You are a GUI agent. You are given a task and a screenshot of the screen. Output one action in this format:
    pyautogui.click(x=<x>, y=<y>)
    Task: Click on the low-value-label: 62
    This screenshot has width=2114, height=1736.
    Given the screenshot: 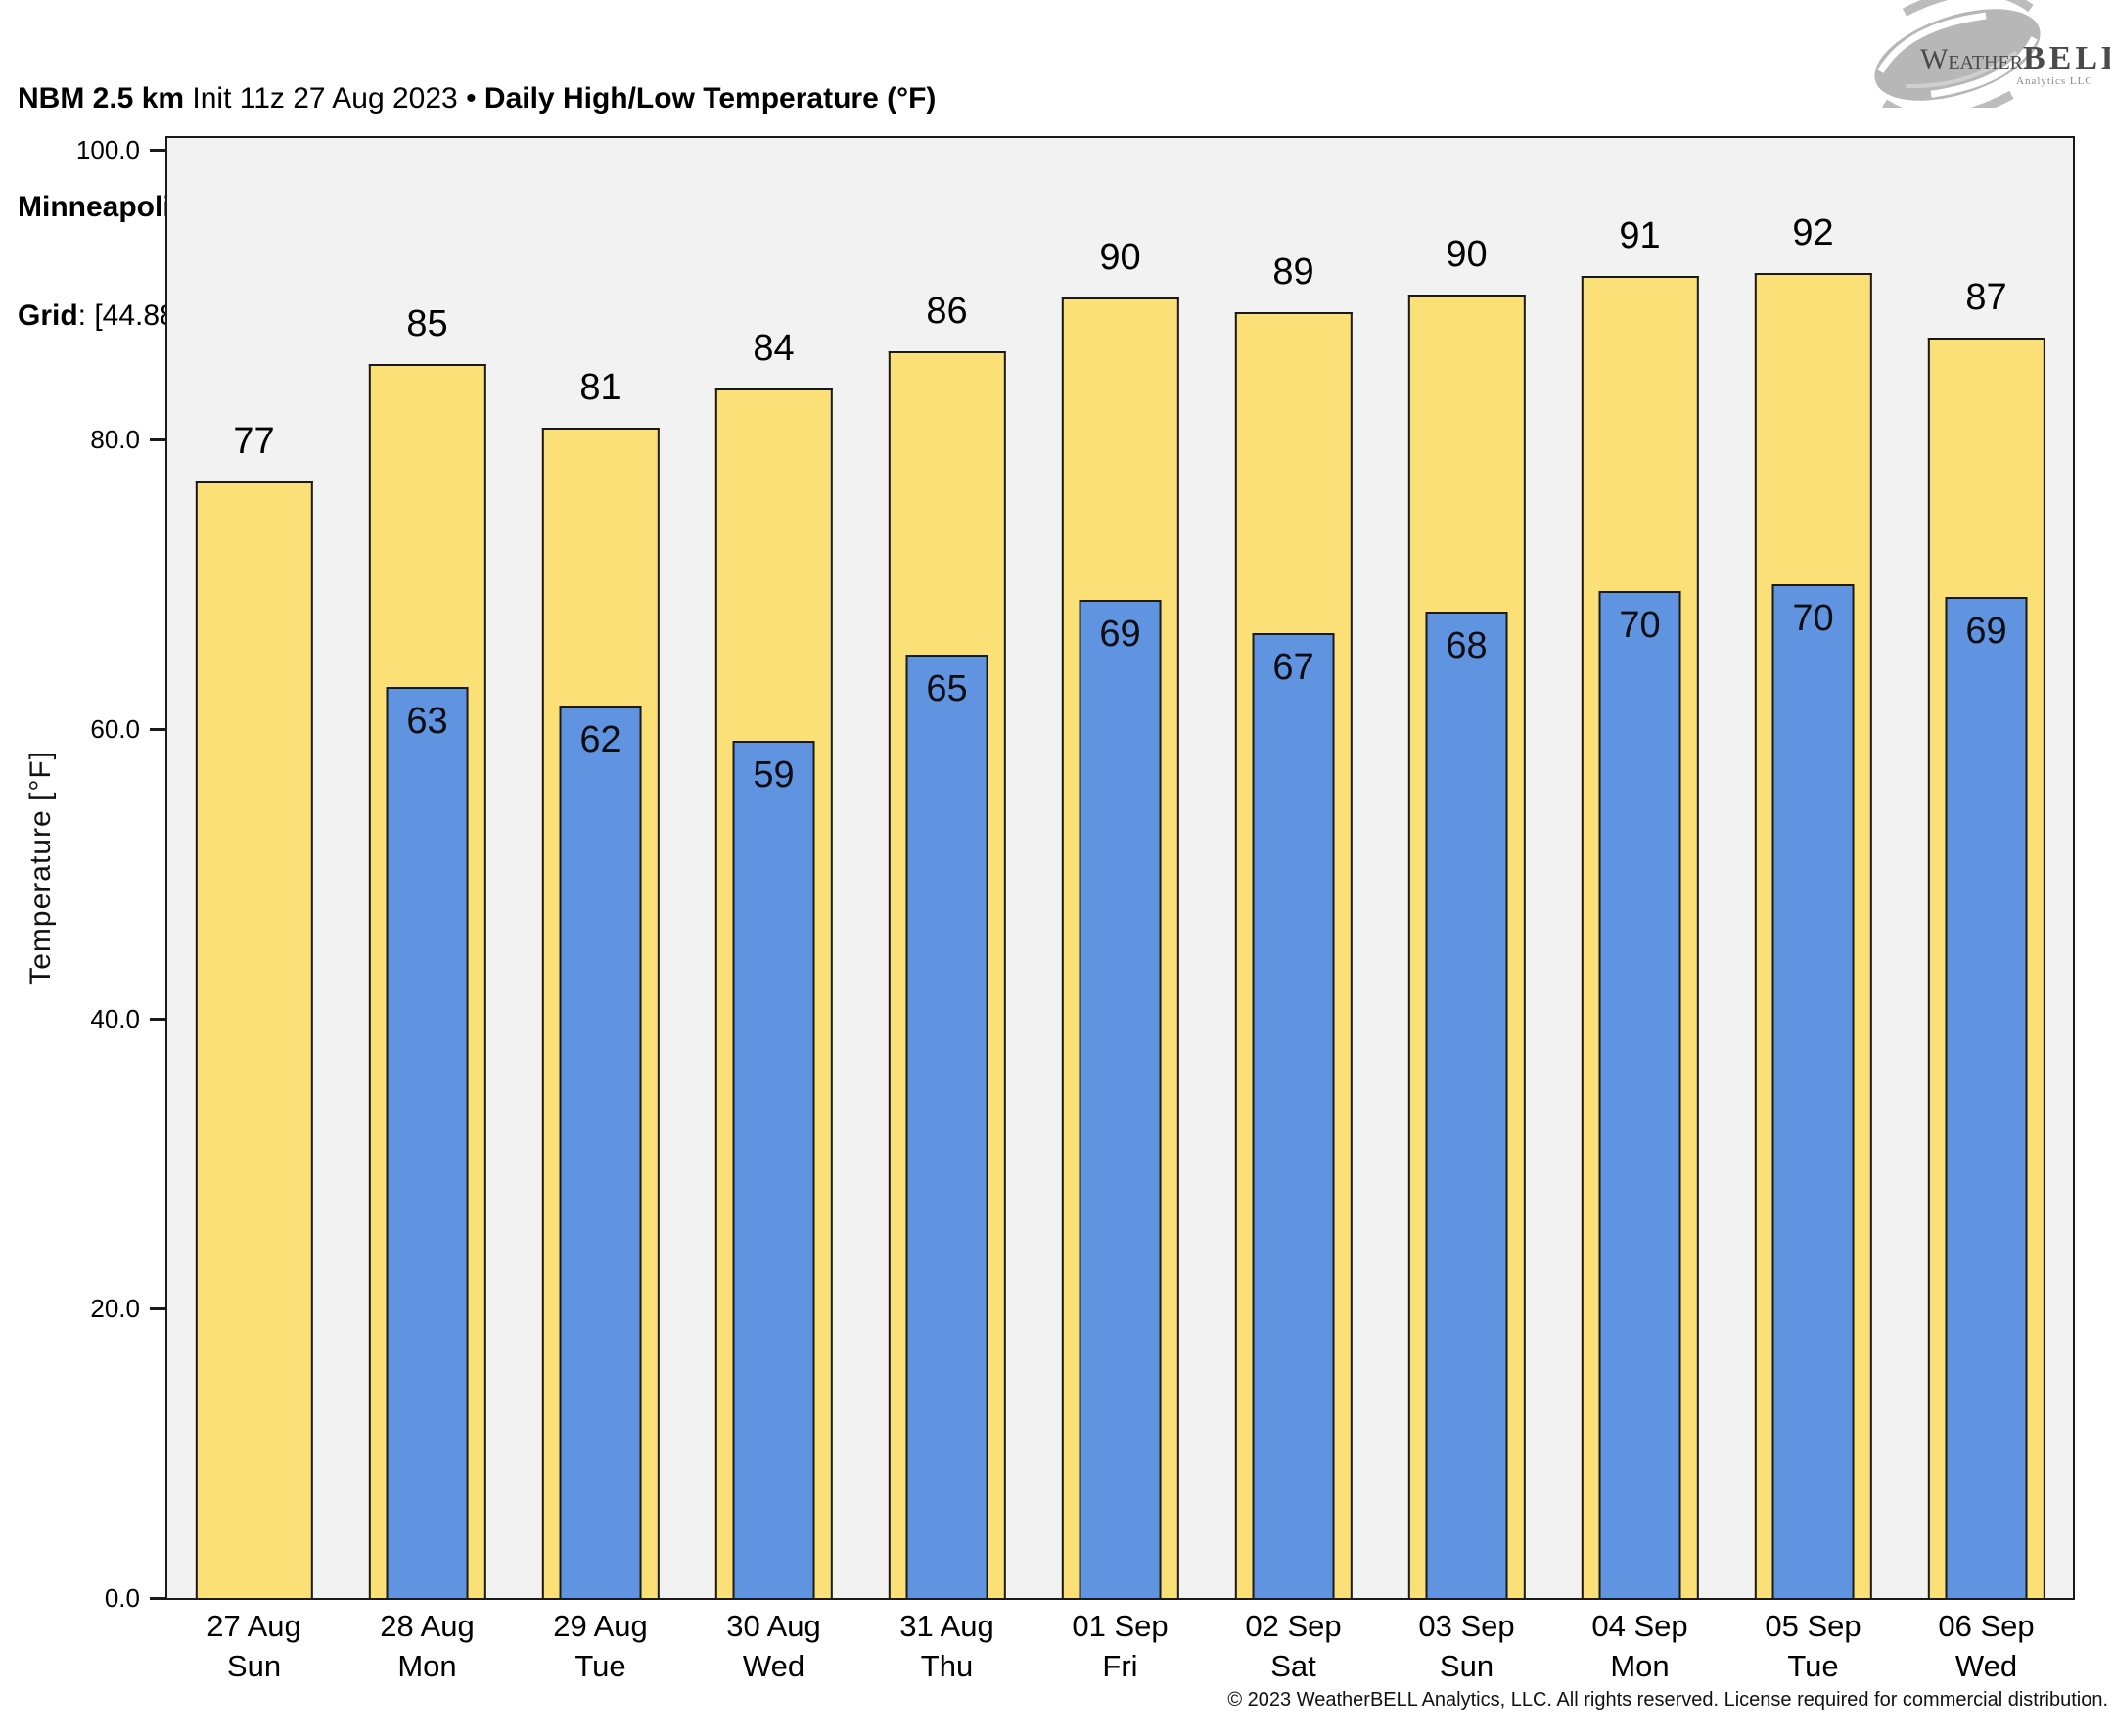 What is the action you would take?
    pyautogui.click(x=600, y=740)
    